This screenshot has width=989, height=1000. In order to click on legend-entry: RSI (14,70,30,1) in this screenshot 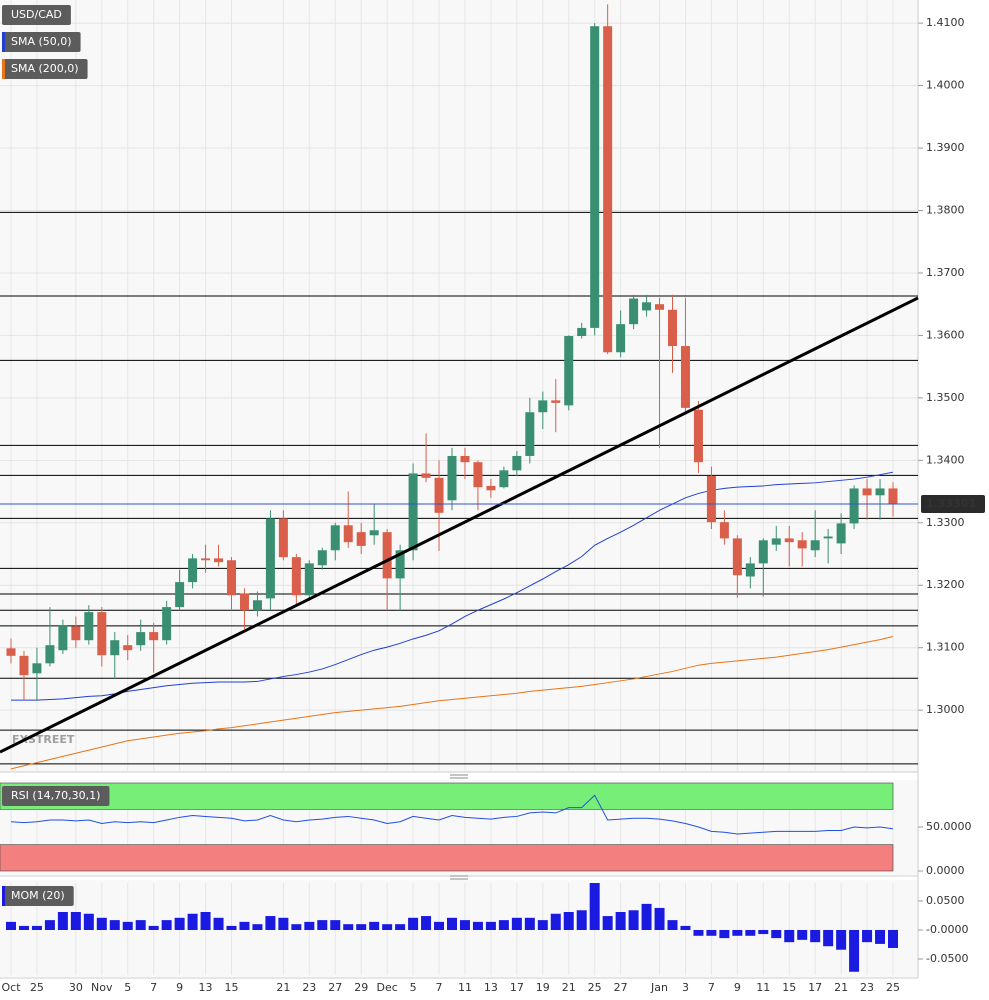, I will do `click(56, 796)`.